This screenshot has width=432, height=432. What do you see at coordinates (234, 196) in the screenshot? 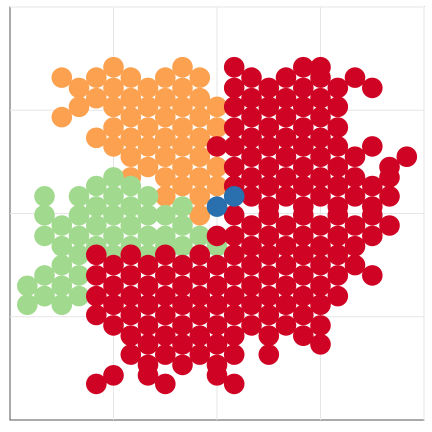
I see `blue-point` at bounding box center [234, 196].